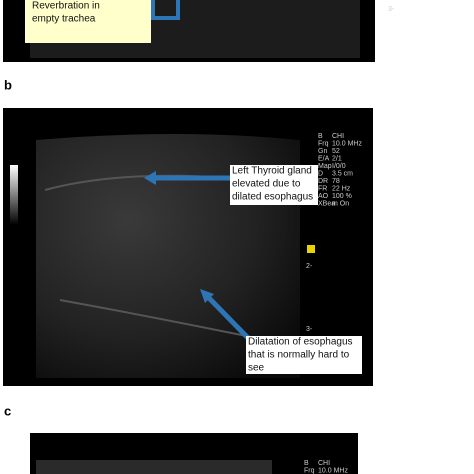 The width and height of the screenshot is (474, 474). What do you see at coordinates (324, 158) in the screenshot?
I see `setting-name: E/A` at bounding box center [324, 158].